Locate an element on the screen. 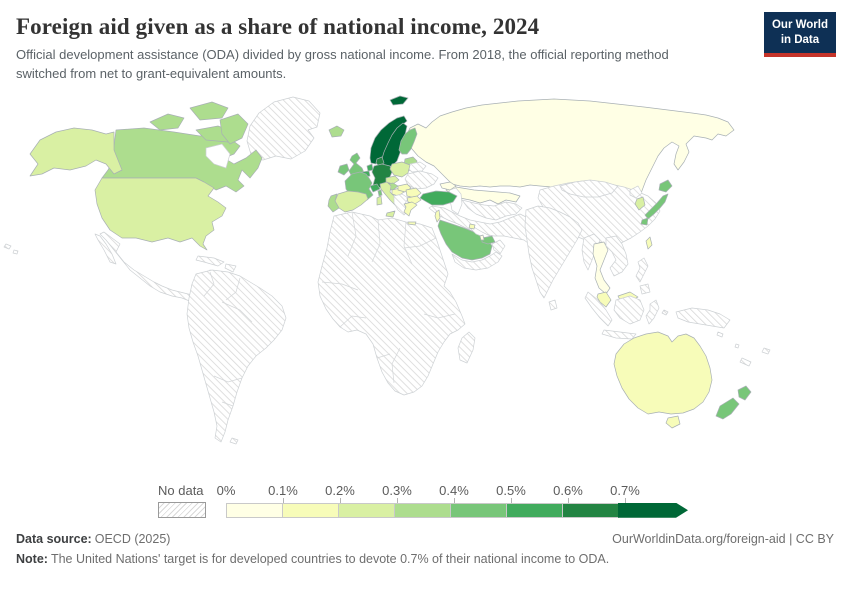 Image resolution: width=850 pixels, height=600 pixels. legend-scale: 0% 0.1% 0.2% 0.3% 0.4% 0.5% 0.6% 0.7% is located at coordinates (452, 500).